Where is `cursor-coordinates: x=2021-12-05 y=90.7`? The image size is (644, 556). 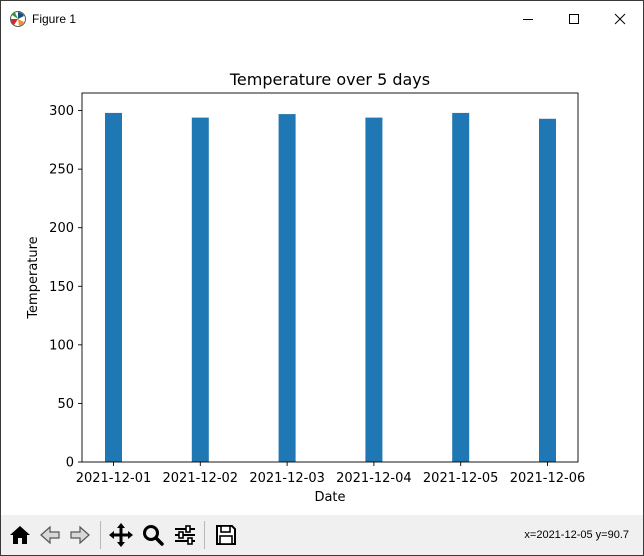 cursor-coordinates: x=2021-12-05 y=90.7 is located at coordinates (576, 535).